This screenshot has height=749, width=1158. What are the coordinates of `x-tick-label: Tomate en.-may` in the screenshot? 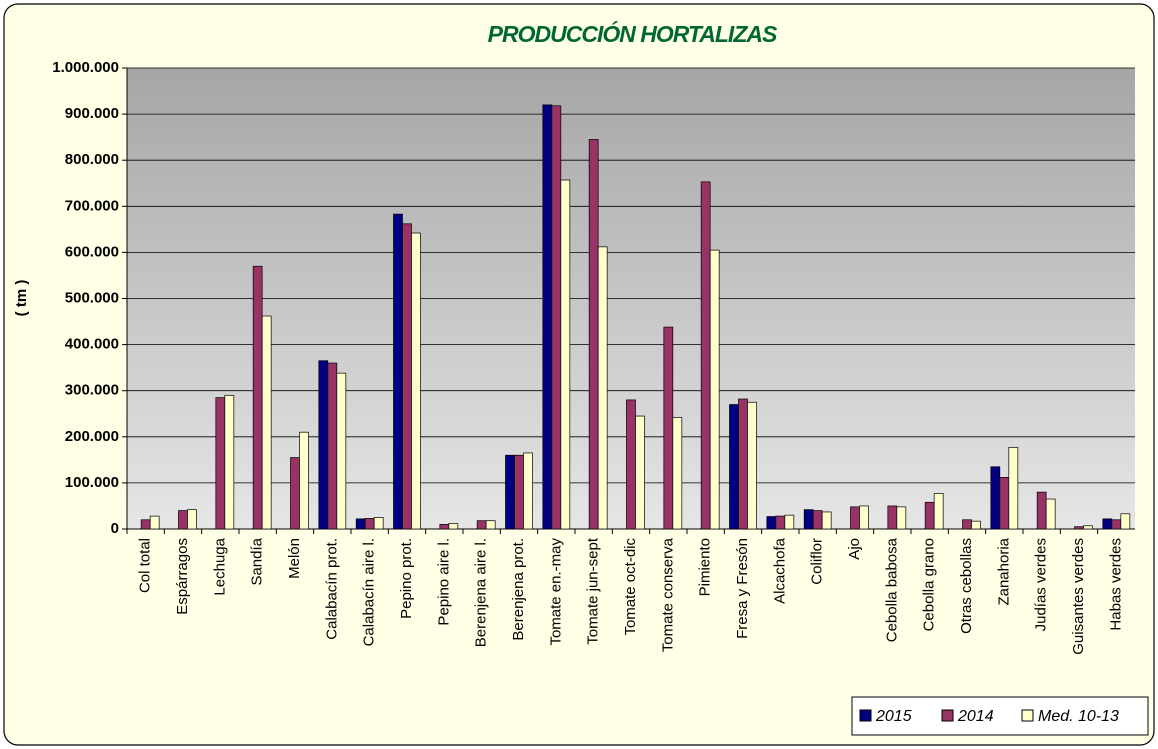 It's located at (555, 592).